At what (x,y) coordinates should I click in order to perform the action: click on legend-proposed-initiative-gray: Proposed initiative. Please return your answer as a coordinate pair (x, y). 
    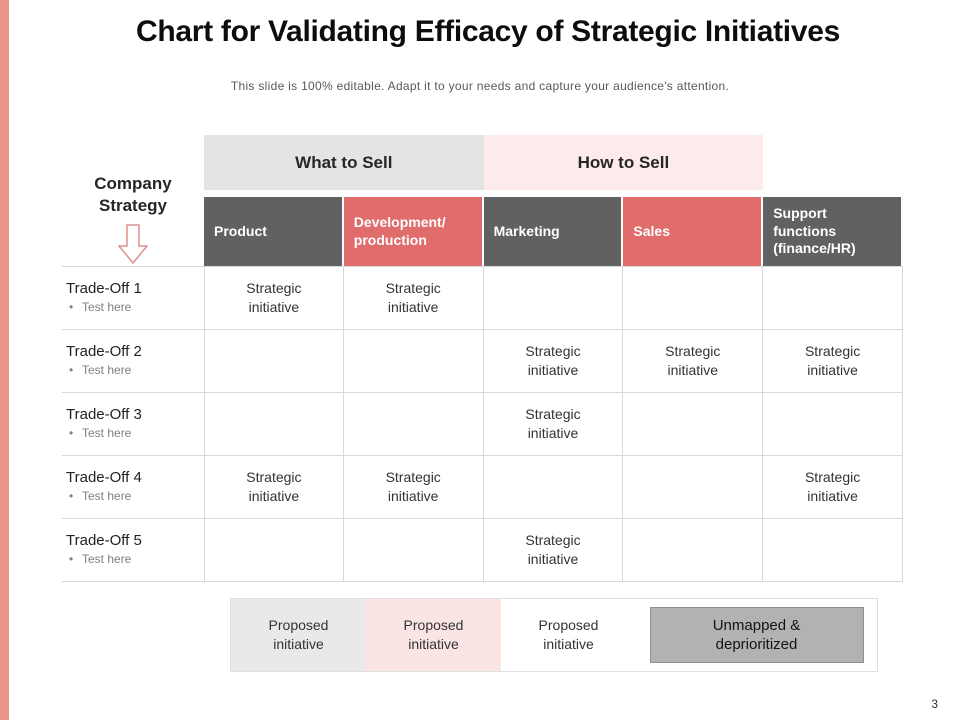
    Looking at the image, I should click on (298, 635).